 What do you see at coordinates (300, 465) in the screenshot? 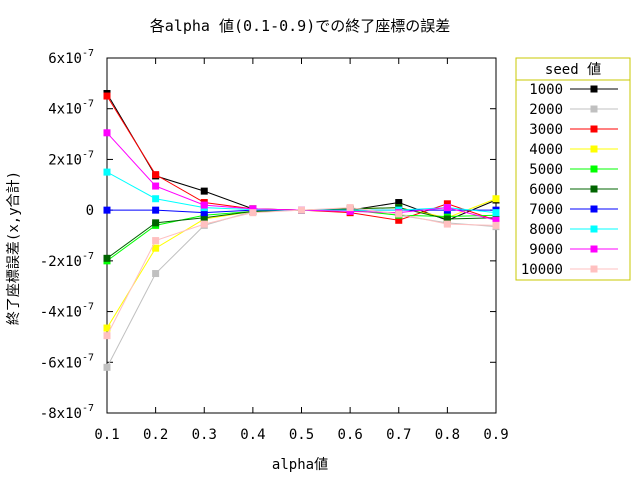
I see `x-axis-label: alpha値` at bounding box center [300, 465].